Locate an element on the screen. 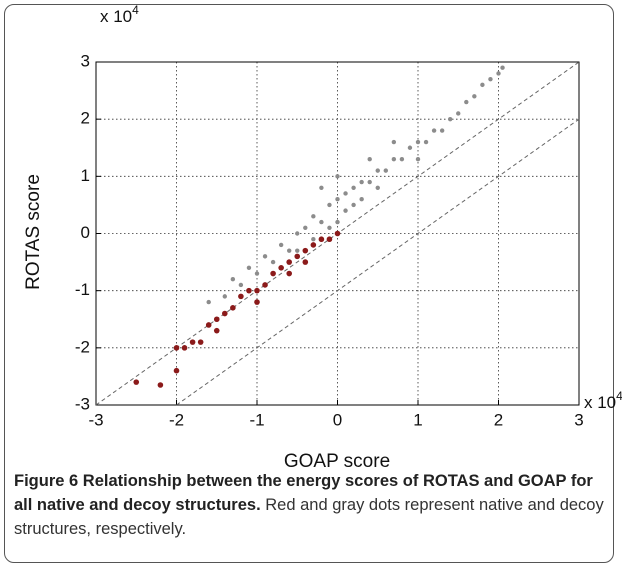 The width and height of the screenshot is (622, 569). y-tick-label: 2 is located at coordinates (85, 118).